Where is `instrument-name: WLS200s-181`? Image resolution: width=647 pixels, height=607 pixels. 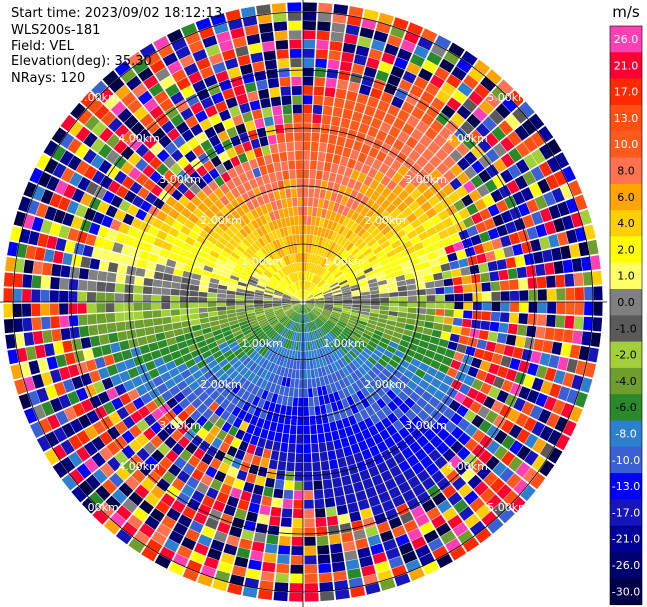
instrument-name: WLS200s-181 is located at coordinates (56, 30).